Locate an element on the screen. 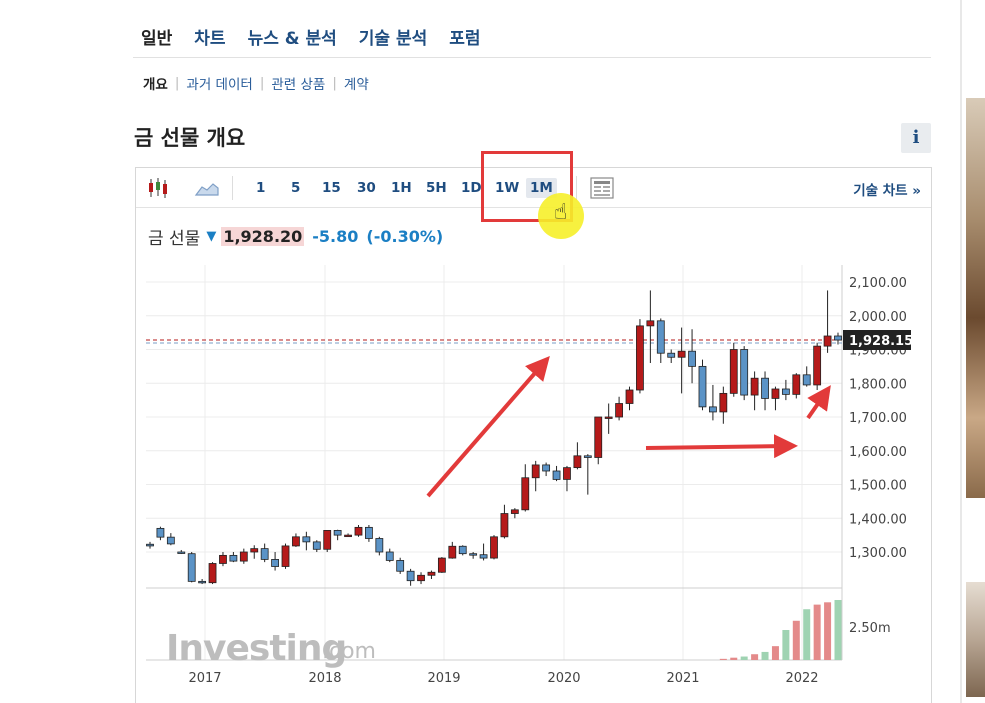 The image size is (985, 703). x-tick-label: 2021 is located at coordinates (682, 678).